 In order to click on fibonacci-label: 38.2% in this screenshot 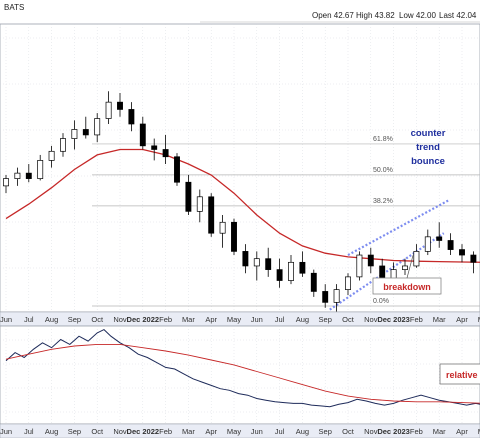, I will do `click(383, 201)`.